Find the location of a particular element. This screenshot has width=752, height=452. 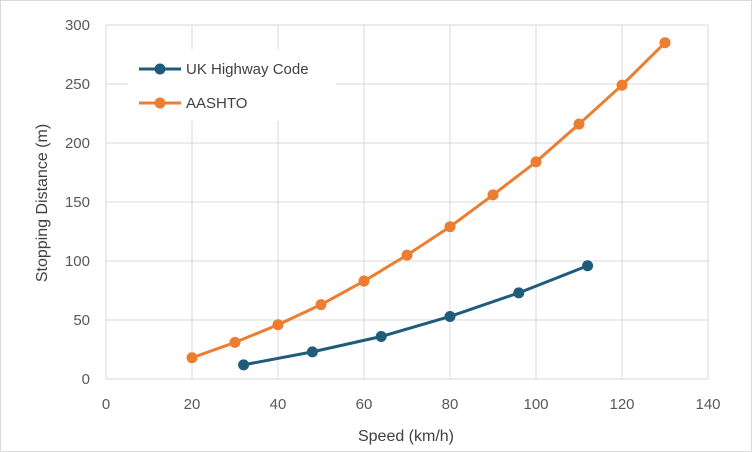

y-tick-label: 100 is located at coordinates (77, 261).